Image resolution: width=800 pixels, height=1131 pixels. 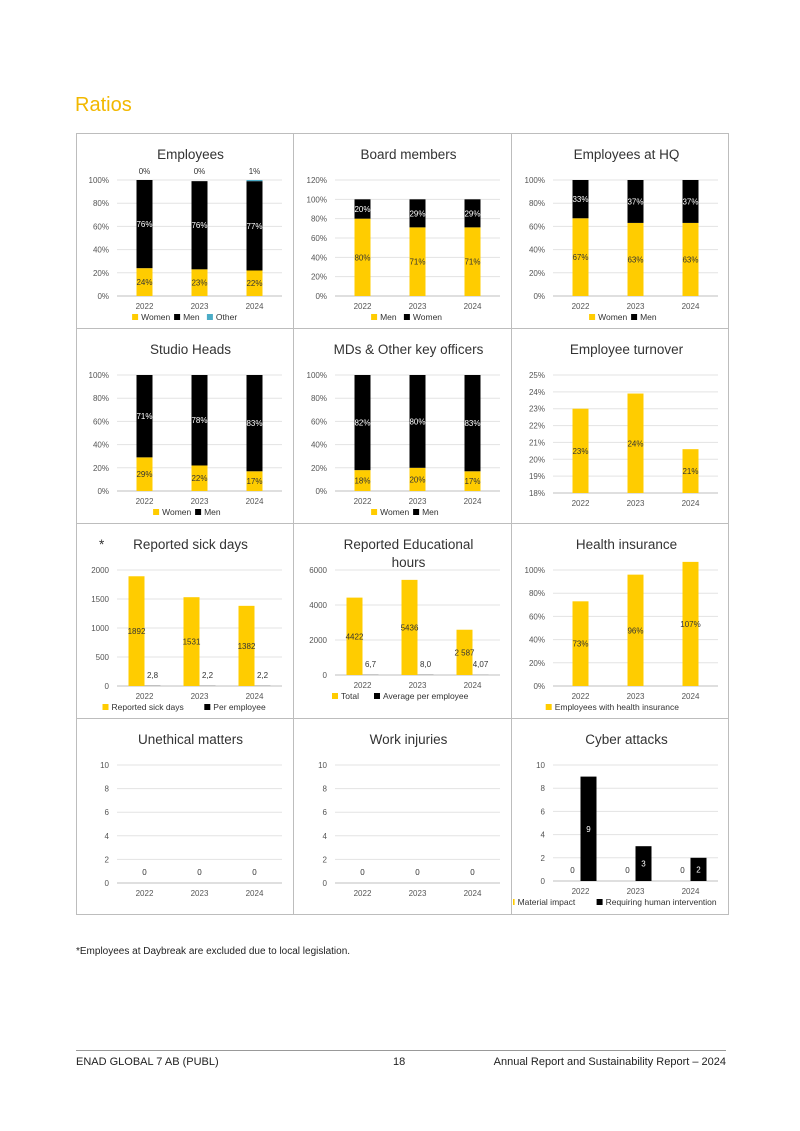 I want to click on data-label: 17%, so click(x=472, y=481).